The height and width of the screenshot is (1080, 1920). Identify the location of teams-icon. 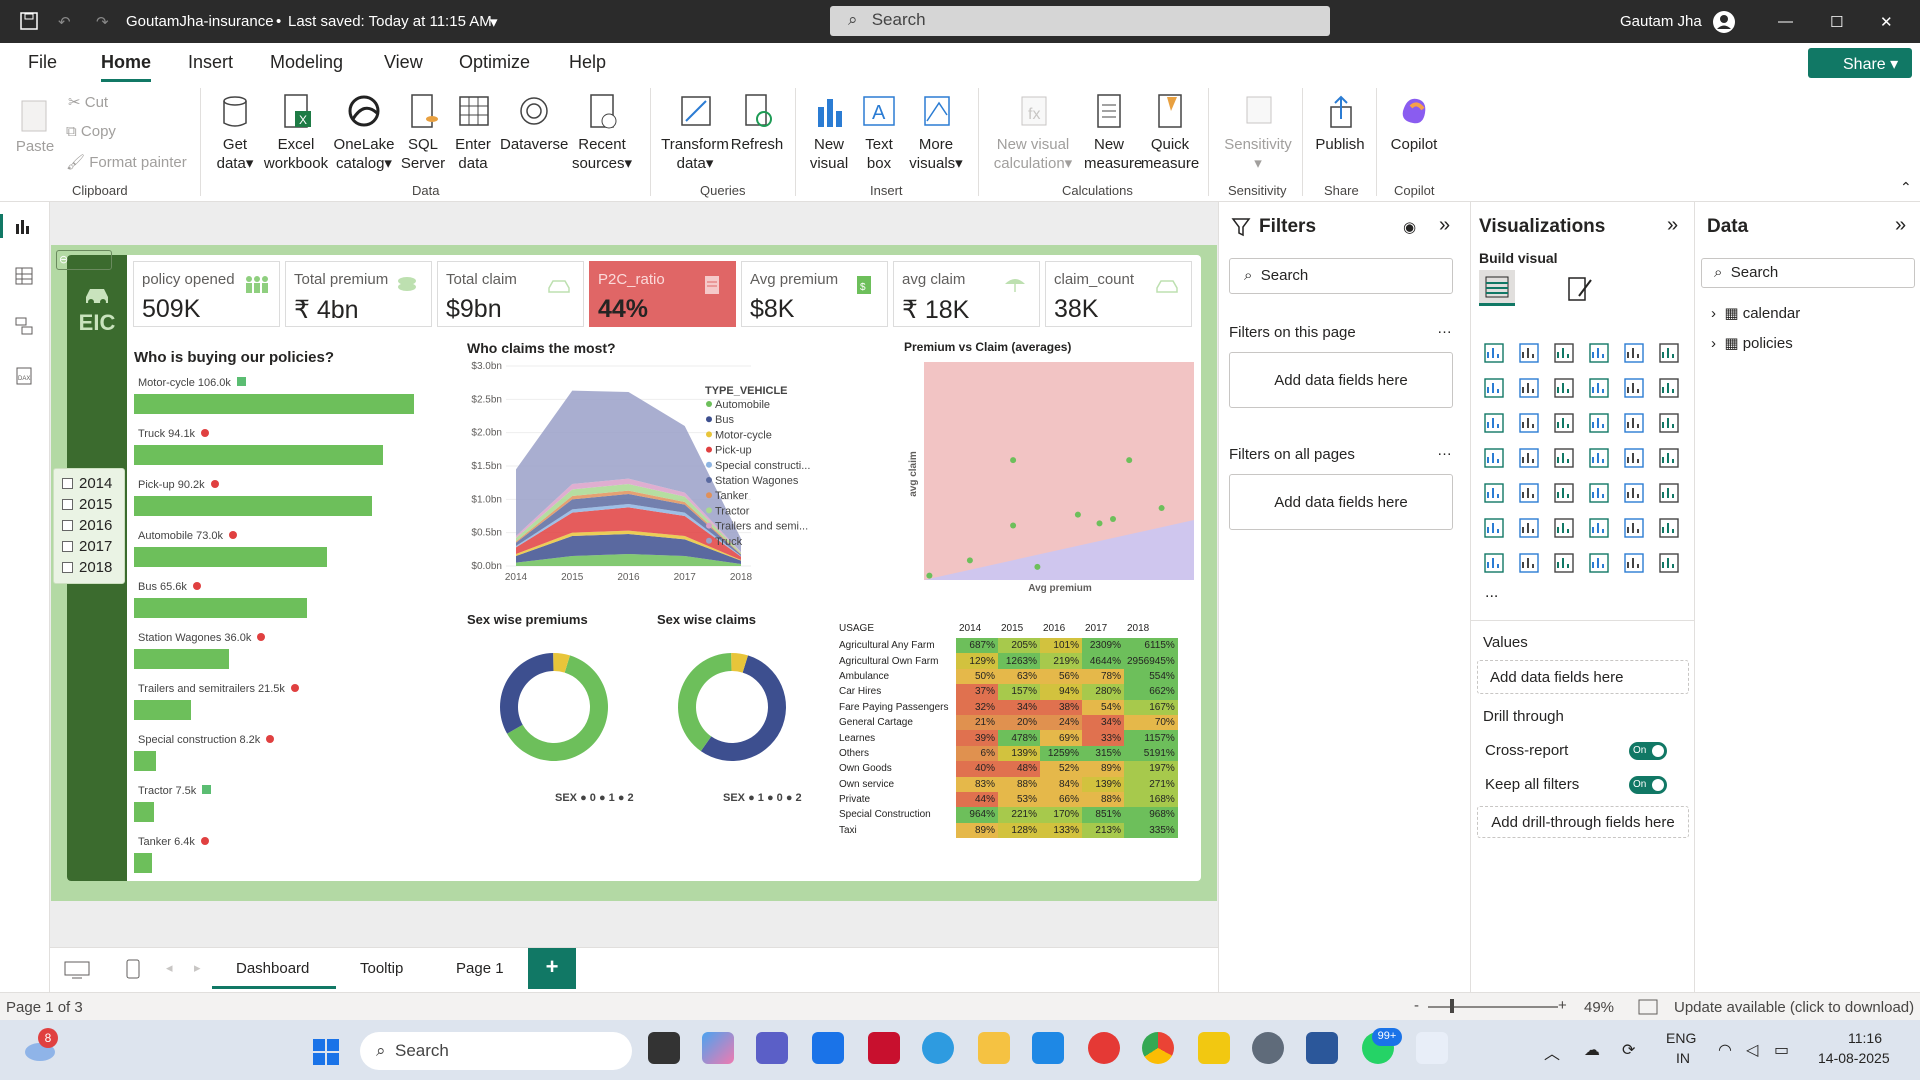
(772, 1048).